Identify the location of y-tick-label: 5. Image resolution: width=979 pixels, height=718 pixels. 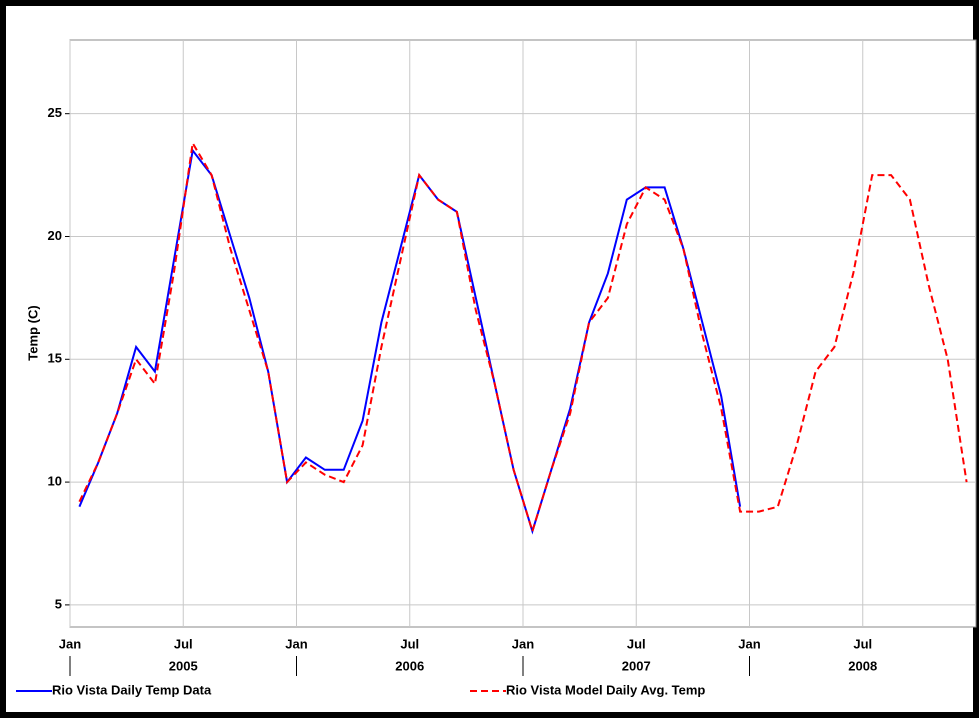
(58, 603).